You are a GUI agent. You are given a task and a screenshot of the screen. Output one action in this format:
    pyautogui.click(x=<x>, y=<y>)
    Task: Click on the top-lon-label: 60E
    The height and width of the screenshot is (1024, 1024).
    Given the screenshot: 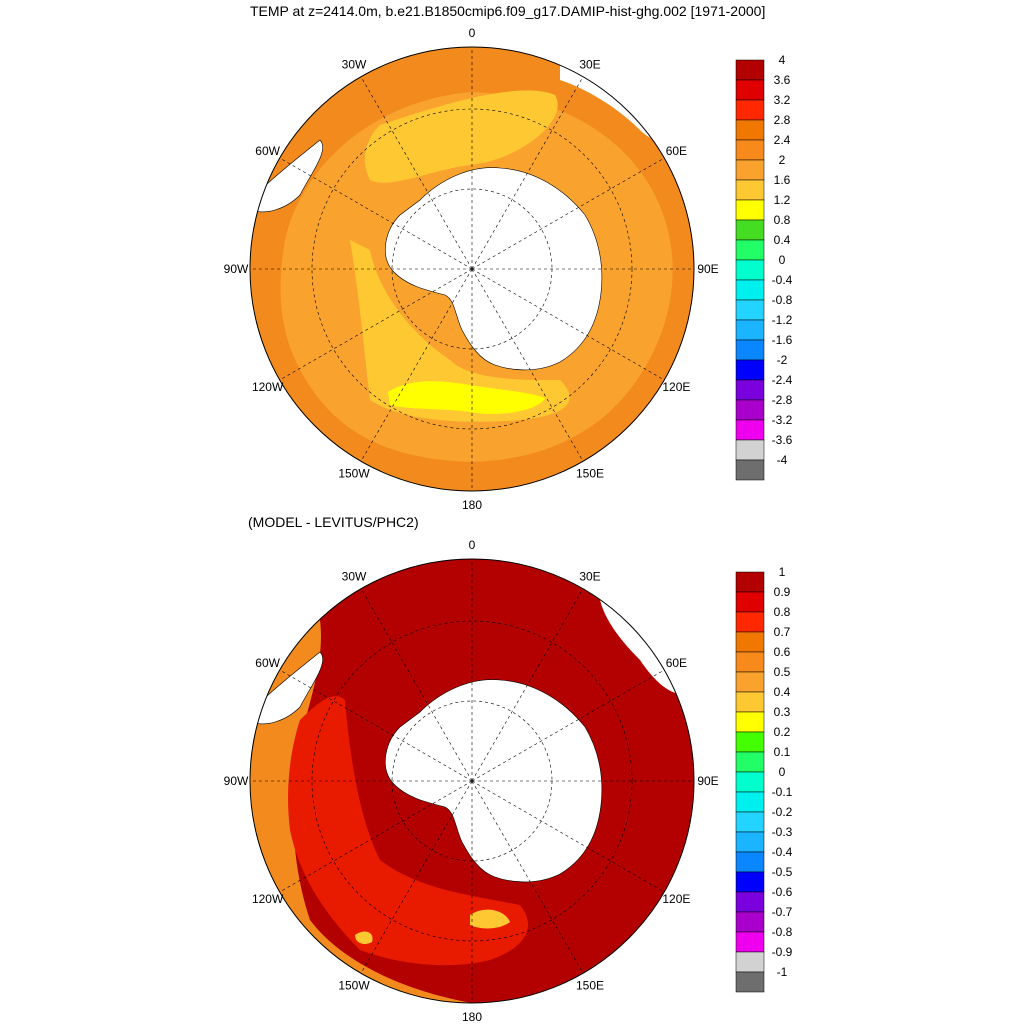 What is the action you would take?
    pyautogui.click(x=676, y=151)
    